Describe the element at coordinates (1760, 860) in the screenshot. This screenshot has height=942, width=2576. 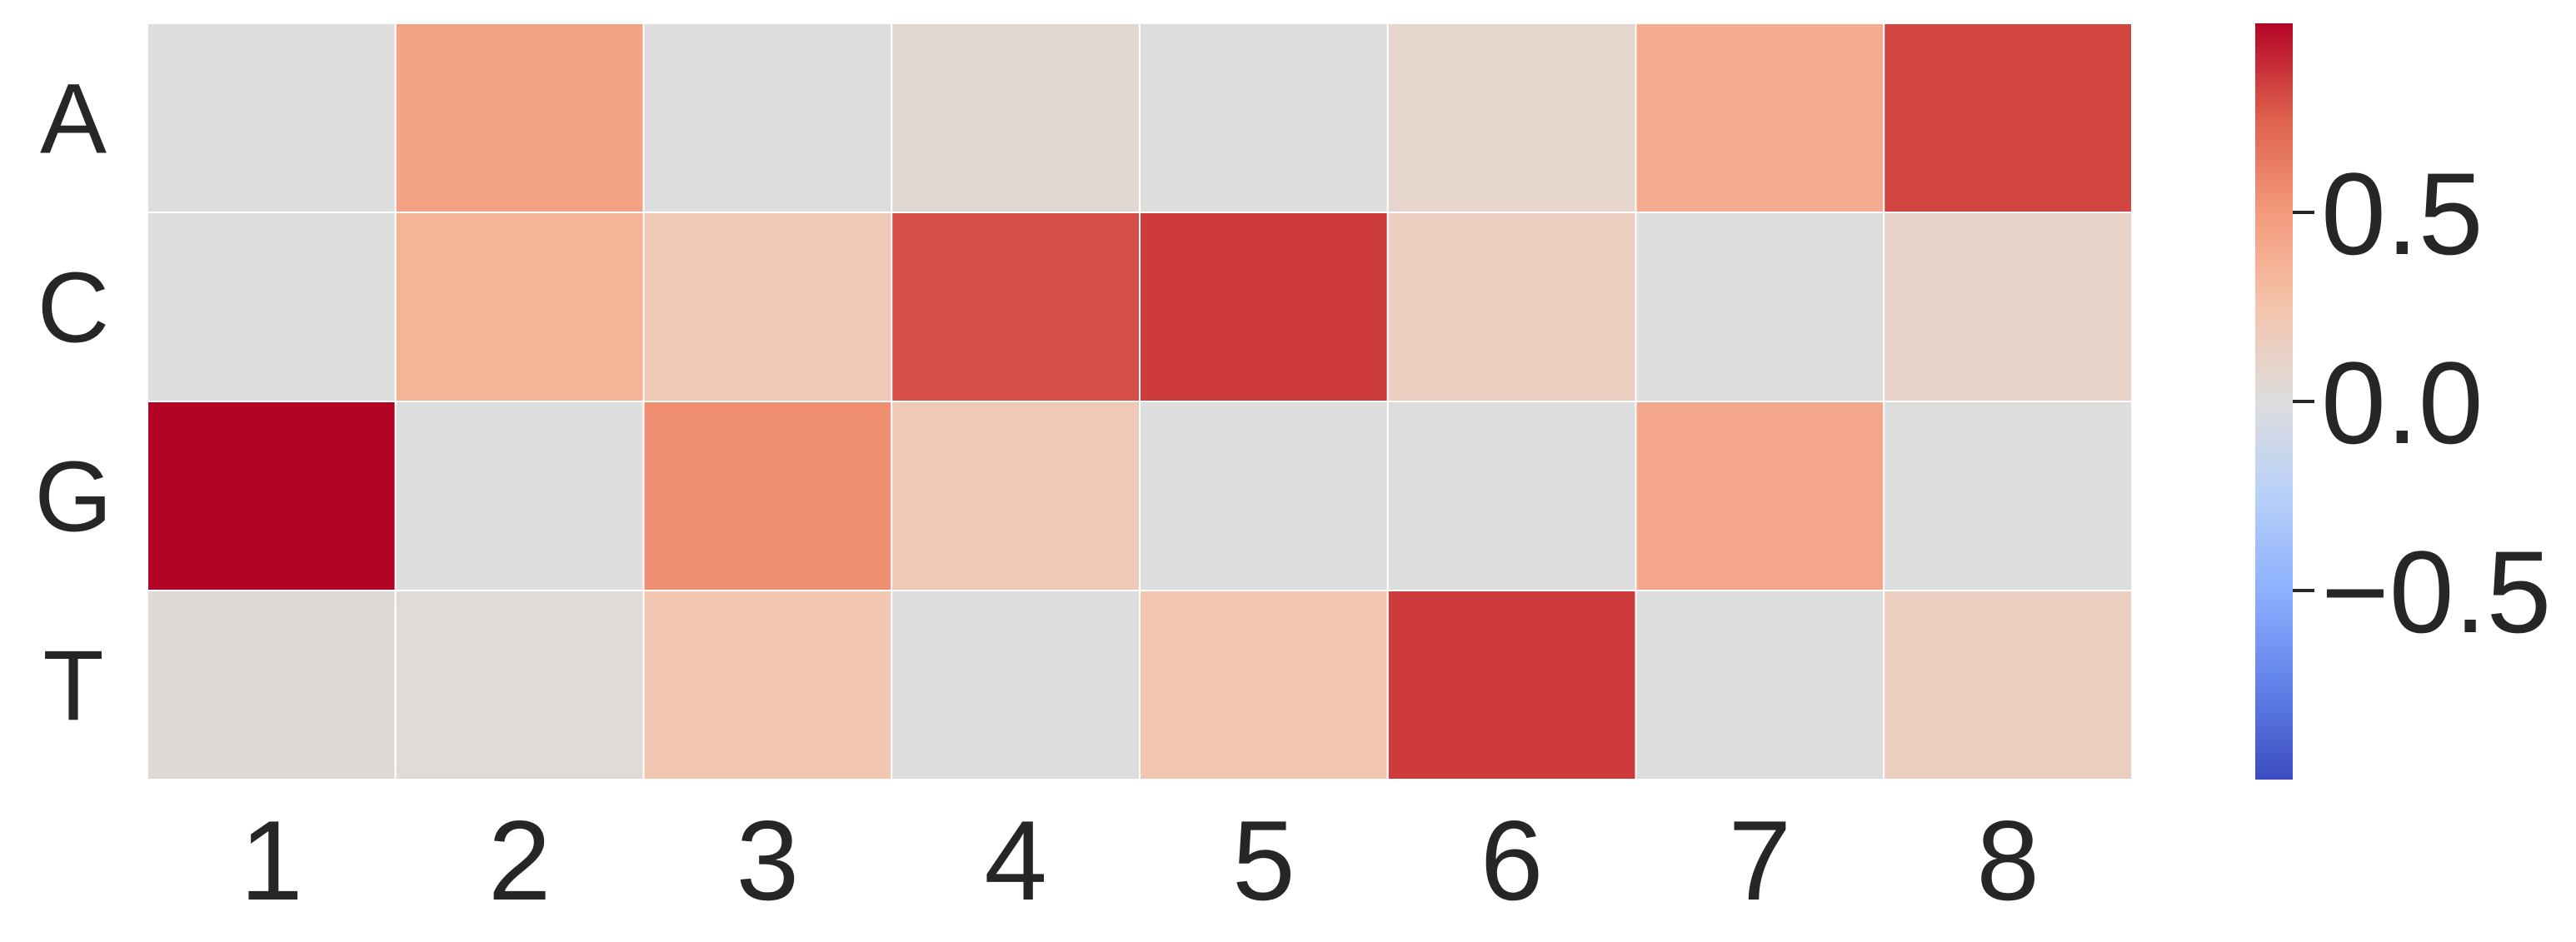
I see `x-tick-label: 7` at that location.